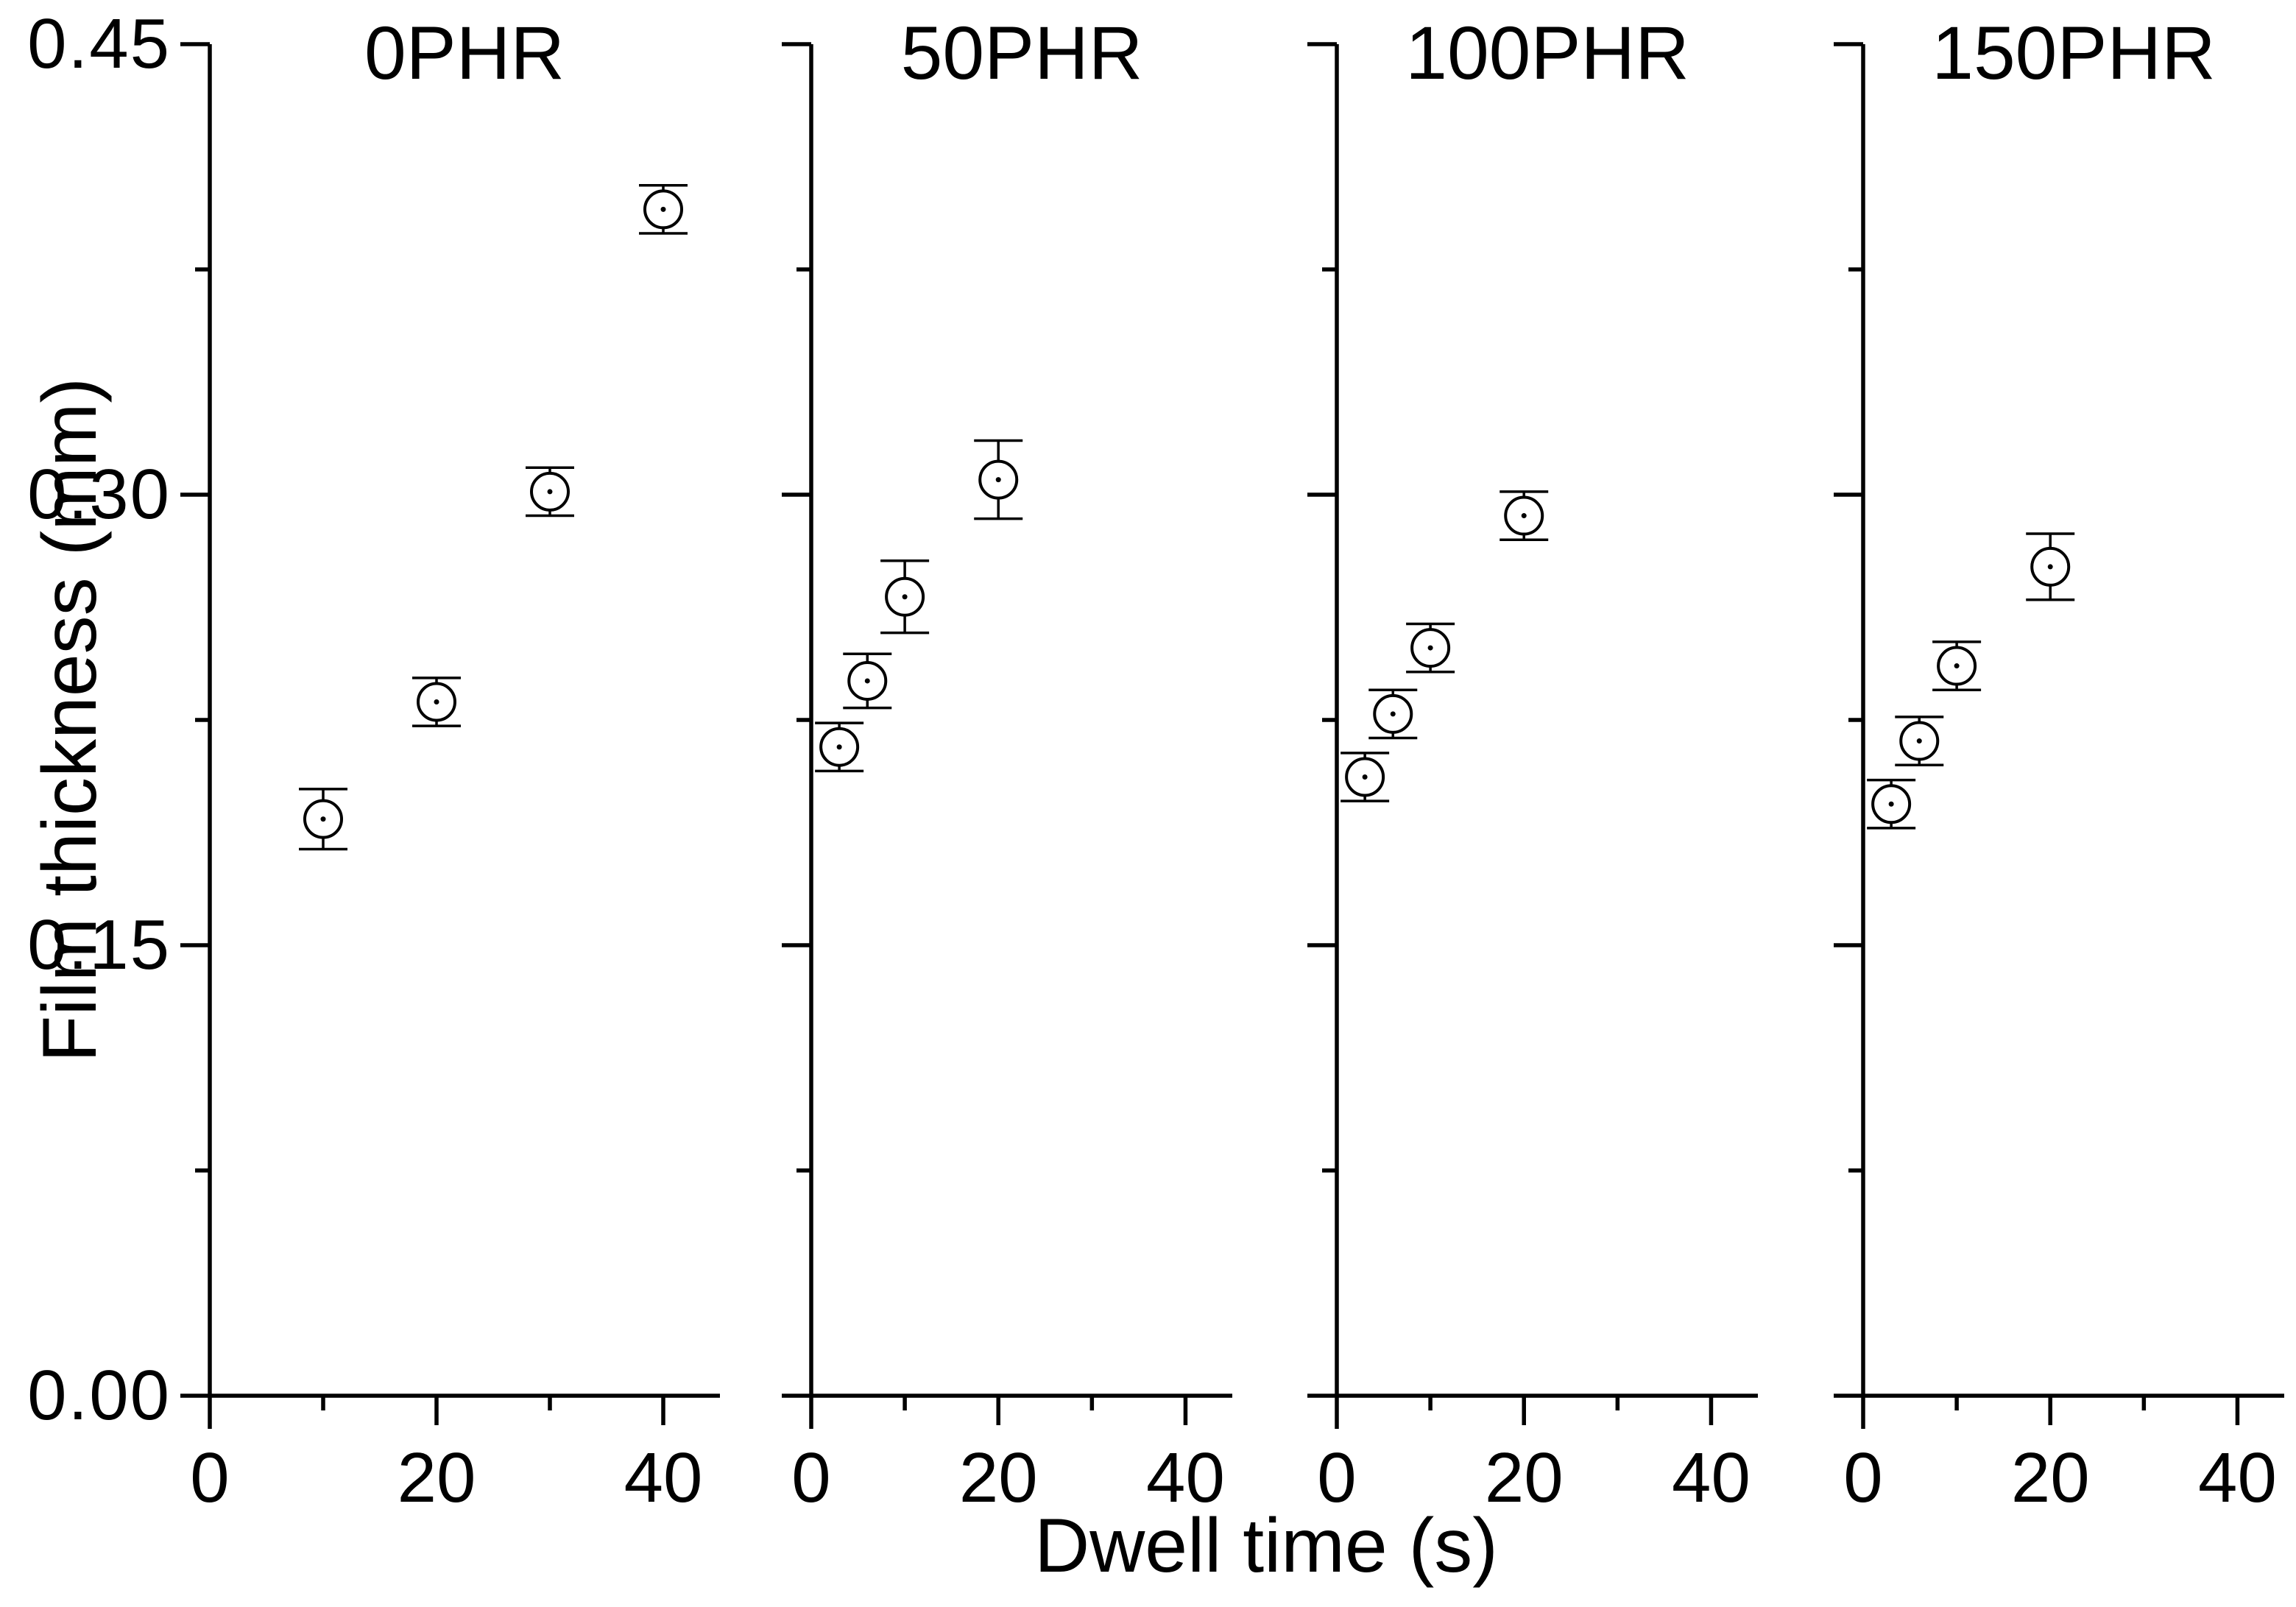 The height and width of the screenshot is (1607, 2296). What do you see at coordinates (1266, 1546) in the screenshot?
I see `x-axis-title: Dwell time (s)` at bounding box center [1266, 1546].